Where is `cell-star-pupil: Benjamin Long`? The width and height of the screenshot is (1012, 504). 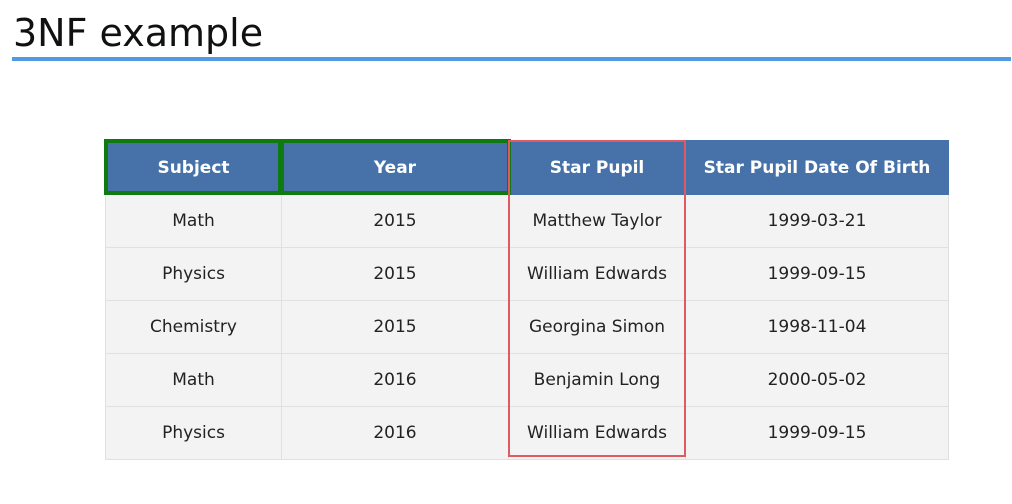 cell-star-pupil: Benjamin Long is located at coordinates (597, 380).